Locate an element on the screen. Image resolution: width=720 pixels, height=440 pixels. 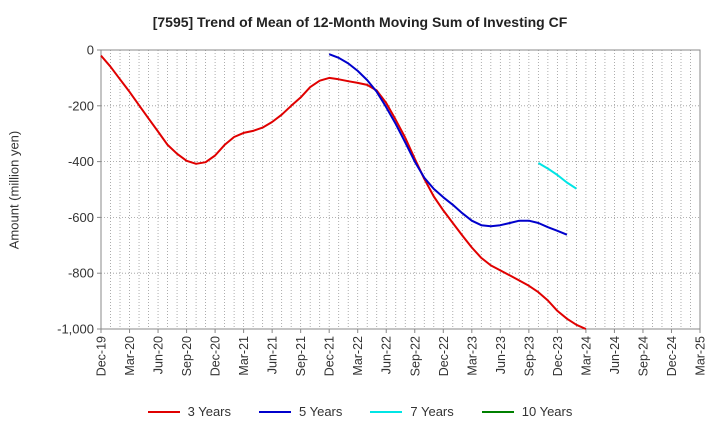
x-tick-label: Sep-22 is located at coordinates (415, 356).